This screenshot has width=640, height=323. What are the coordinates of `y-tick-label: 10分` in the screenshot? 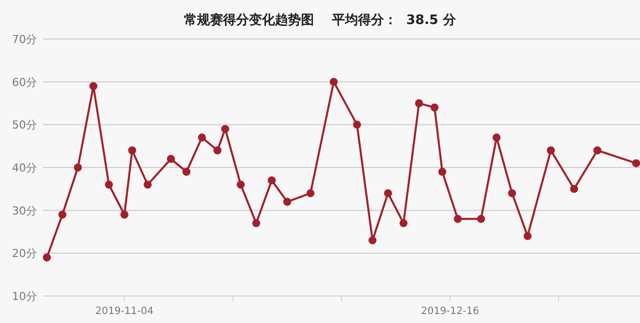 It's located at (24, 296).